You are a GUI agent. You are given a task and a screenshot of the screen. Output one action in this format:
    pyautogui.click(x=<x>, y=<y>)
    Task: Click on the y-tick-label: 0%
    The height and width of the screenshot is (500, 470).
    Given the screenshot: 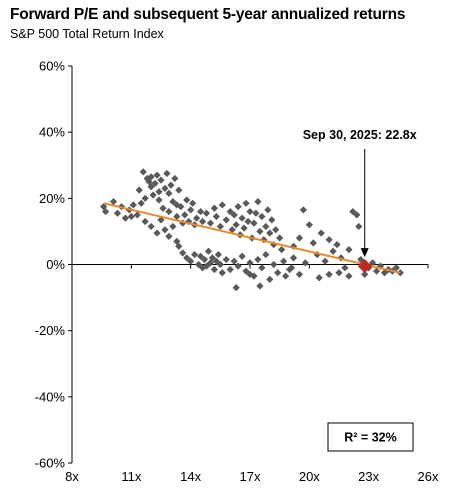 What is the action you would take?
    pyautogui.click(x=55, y=264)
    